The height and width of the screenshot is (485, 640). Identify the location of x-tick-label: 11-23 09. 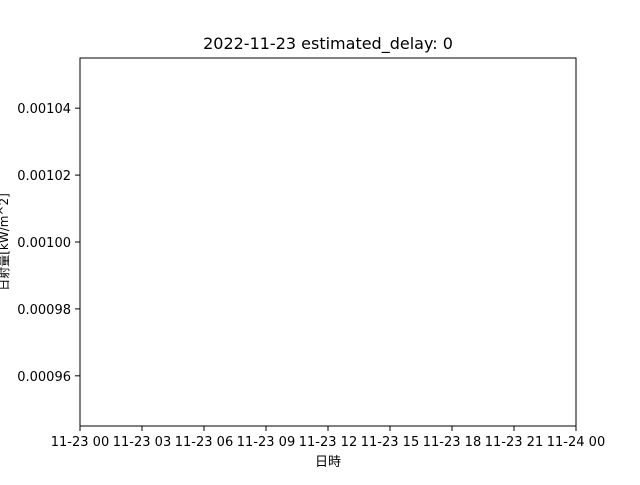
(266, 442).